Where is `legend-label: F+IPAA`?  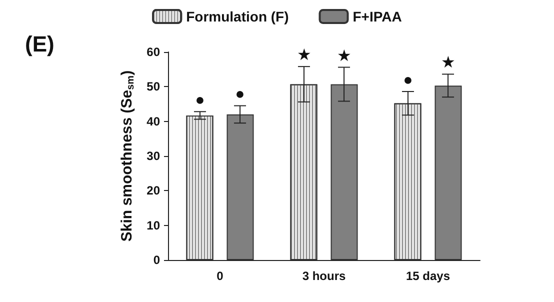
legend-label: F+IPAA is located at coordinates (377, 16).